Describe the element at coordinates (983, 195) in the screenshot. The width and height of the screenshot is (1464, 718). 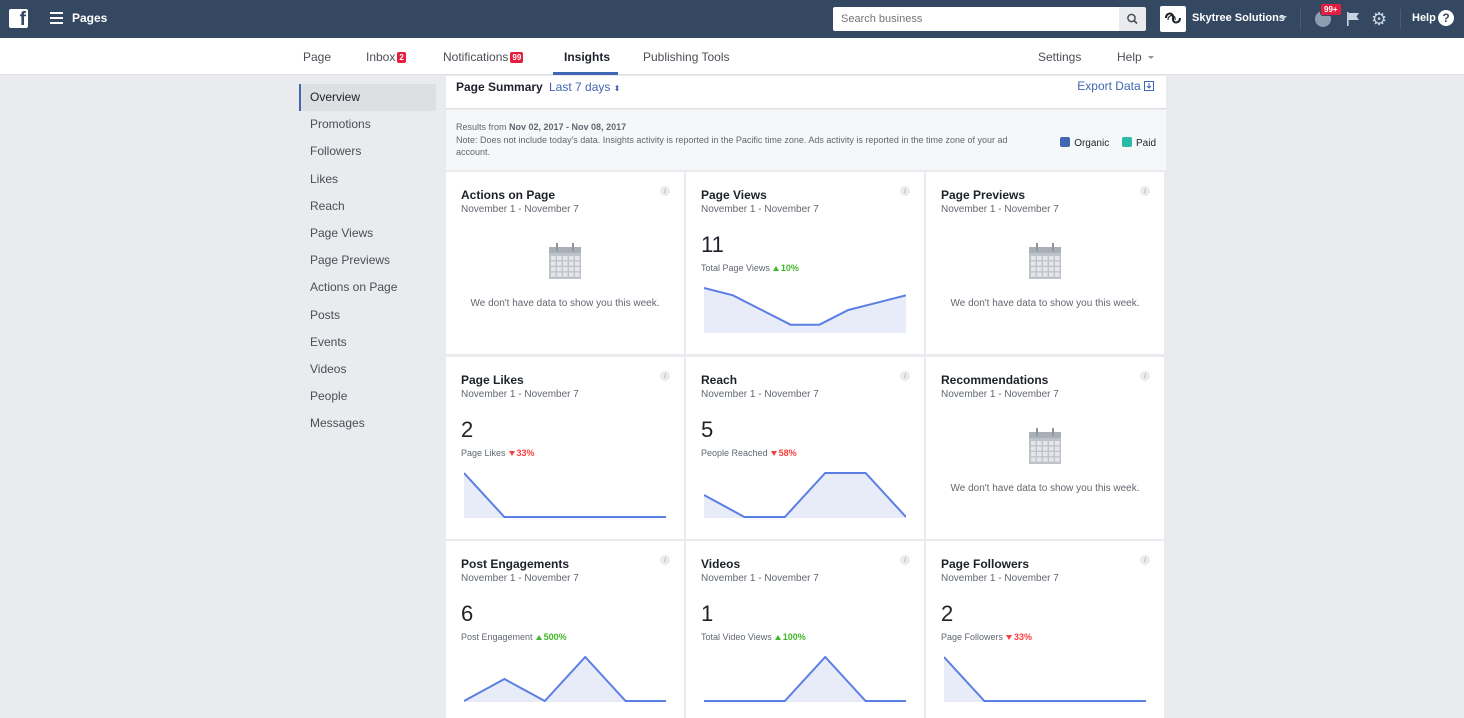
I see `card-title: Page Previews` at that location.